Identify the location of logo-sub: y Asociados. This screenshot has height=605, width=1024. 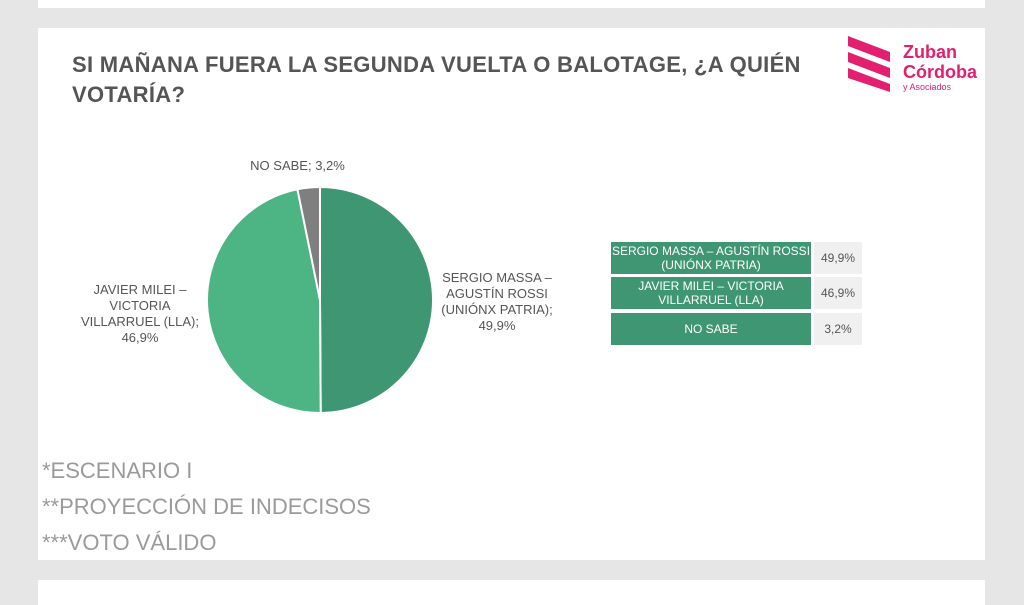
(927, 87).